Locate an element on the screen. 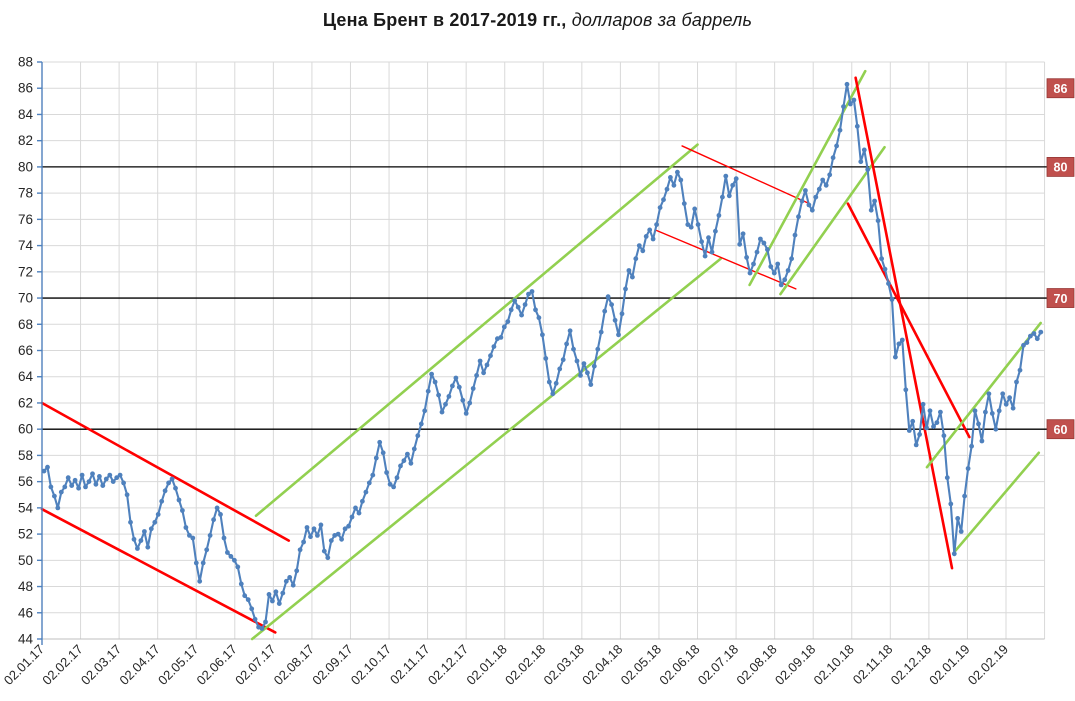  x-tick-label: 02.12.17 is located at coordinates (448, 665).